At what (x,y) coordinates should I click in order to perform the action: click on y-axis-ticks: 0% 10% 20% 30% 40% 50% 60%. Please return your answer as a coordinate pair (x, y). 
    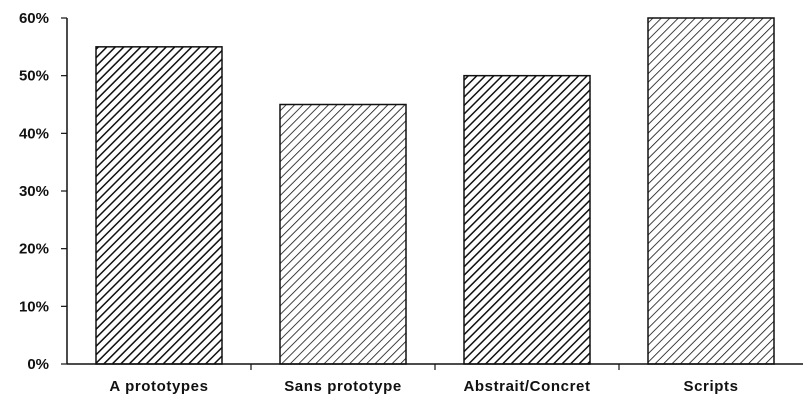
    Looking at the image, I should click on (43, 191).